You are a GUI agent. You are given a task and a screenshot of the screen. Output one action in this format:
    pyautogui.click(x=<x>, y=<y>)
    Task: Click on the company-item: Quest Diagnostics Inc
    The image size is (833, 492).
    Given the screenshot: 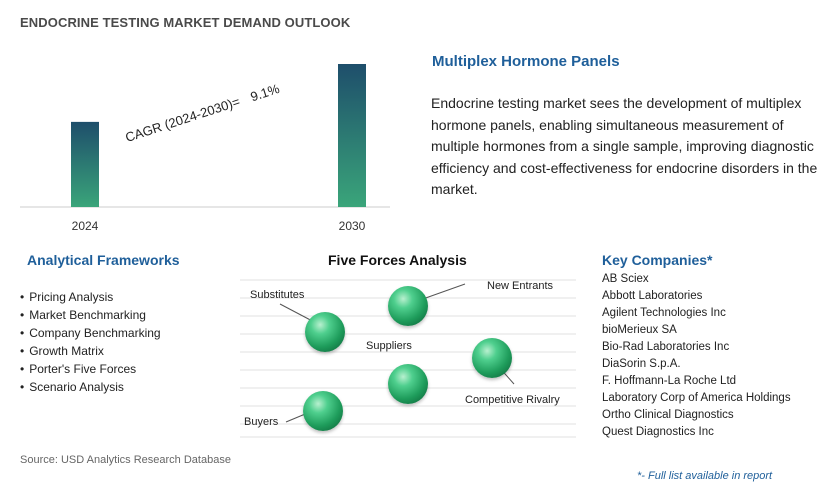 What is the action you would take?
    pyautogui.click(x=658, y=432)
    